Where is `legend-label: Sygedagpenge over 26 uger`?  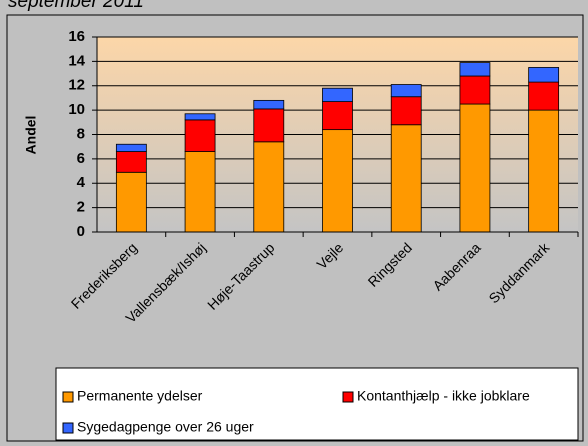
legend-label: Sygedagpenge over 26 uger is located at coordinates (165, 427).